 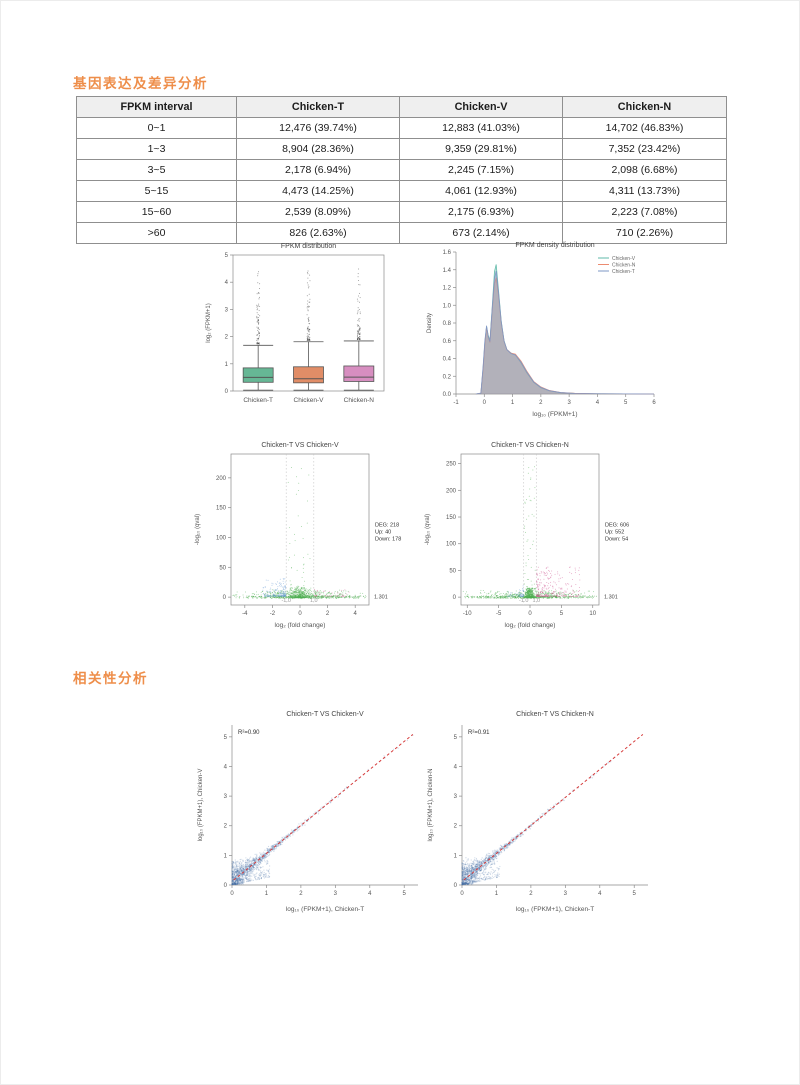 I want to click on svg-text: Chicken-V, so click(x=624, y=259).